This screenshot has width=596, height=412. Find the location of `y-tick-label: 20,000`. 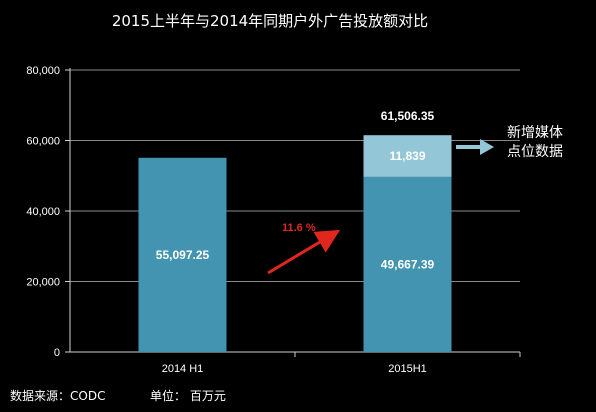

y-tick-label: 20,000 is located at coordinates (43, 283).